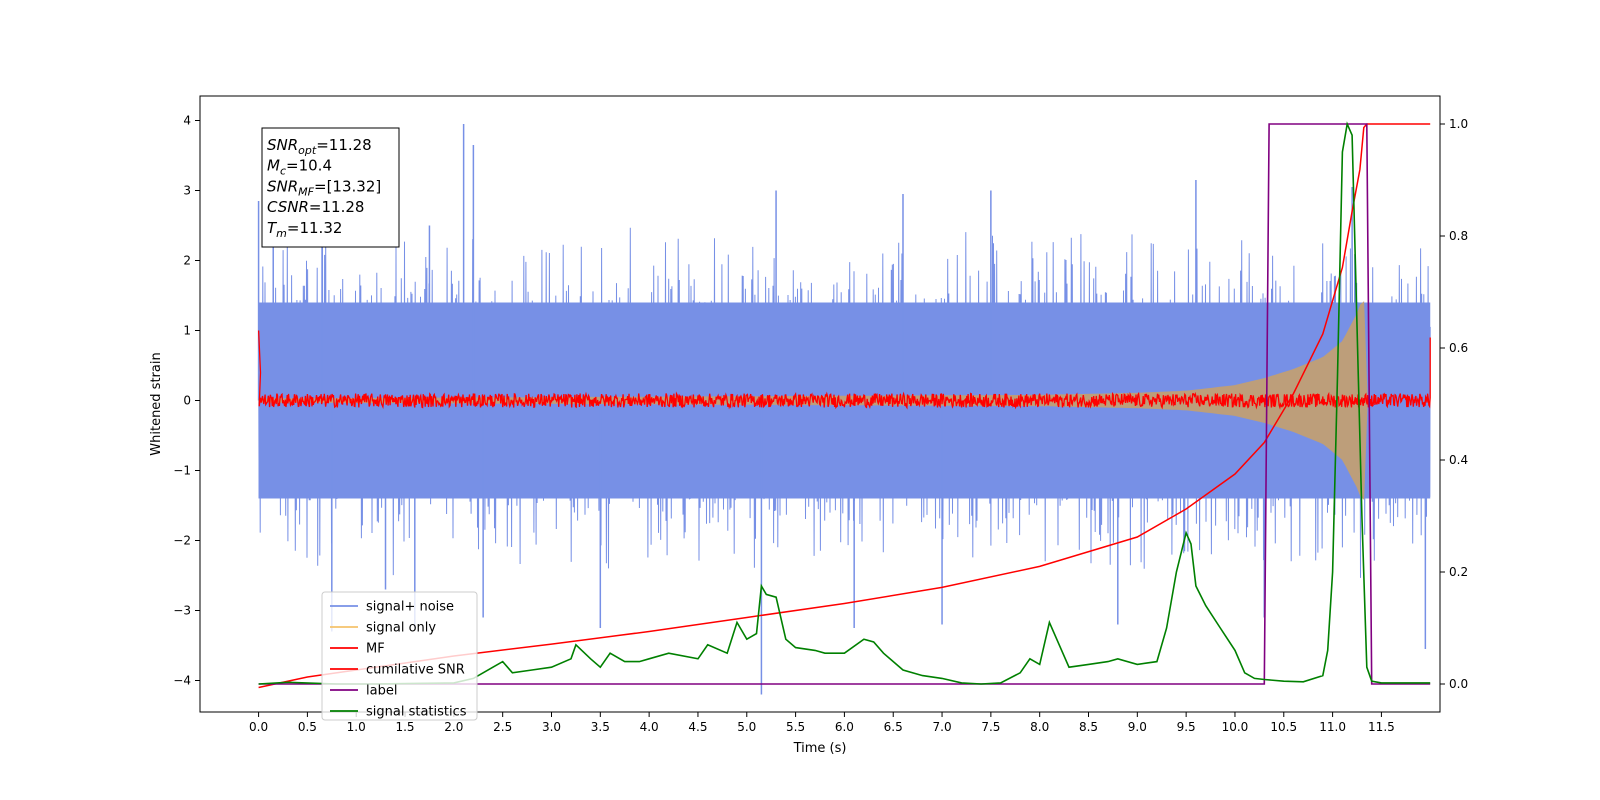  I want to click on x-tick-label: 0.0, so click(258, 727).